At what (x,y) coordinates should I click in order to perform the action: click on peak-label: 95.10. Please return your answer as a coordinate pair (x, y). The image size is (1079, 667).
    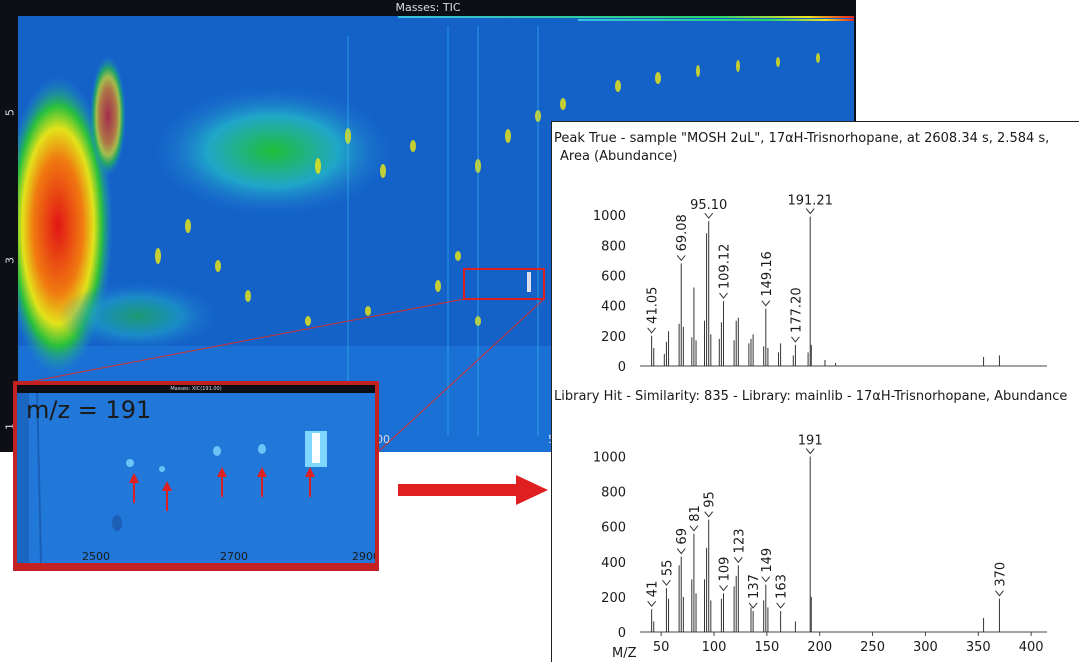
    Looking at the image, I should click on (708, 205).